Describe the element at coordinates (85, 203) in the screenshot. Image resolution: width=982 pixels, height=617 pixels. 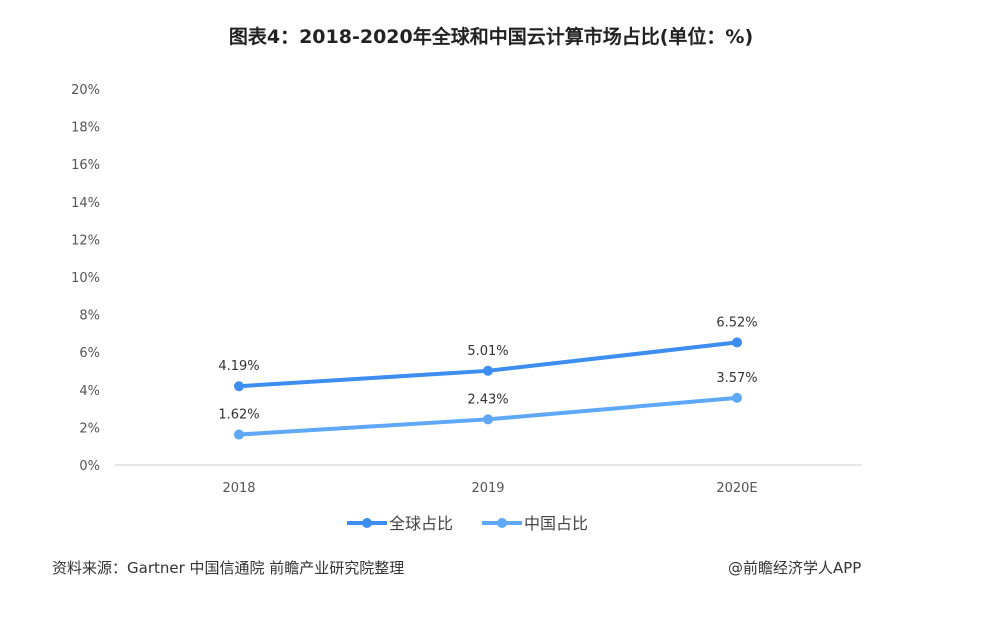
I see `y-tick-label: 14%` at that location.